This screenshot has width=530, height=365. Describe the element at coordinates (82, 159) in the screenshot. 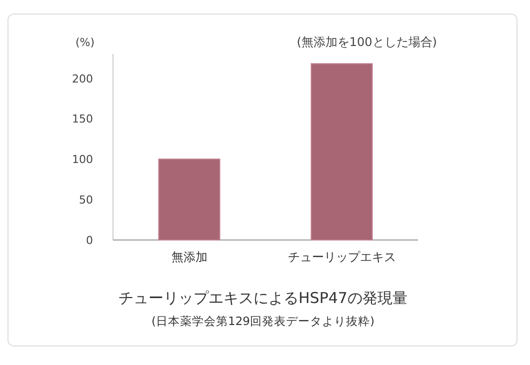

I see `ytick: 100` at that location.